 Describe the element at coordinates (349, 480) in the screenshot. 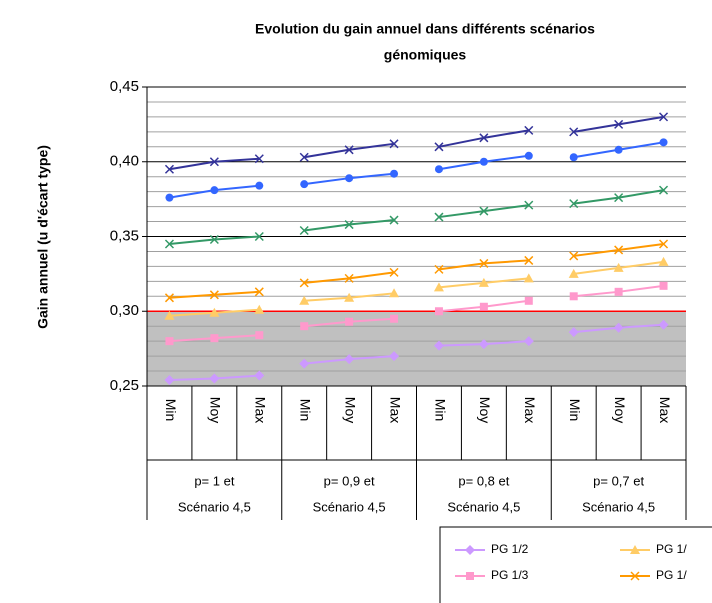

I see `group-label: p= 0,9 et` at that location.